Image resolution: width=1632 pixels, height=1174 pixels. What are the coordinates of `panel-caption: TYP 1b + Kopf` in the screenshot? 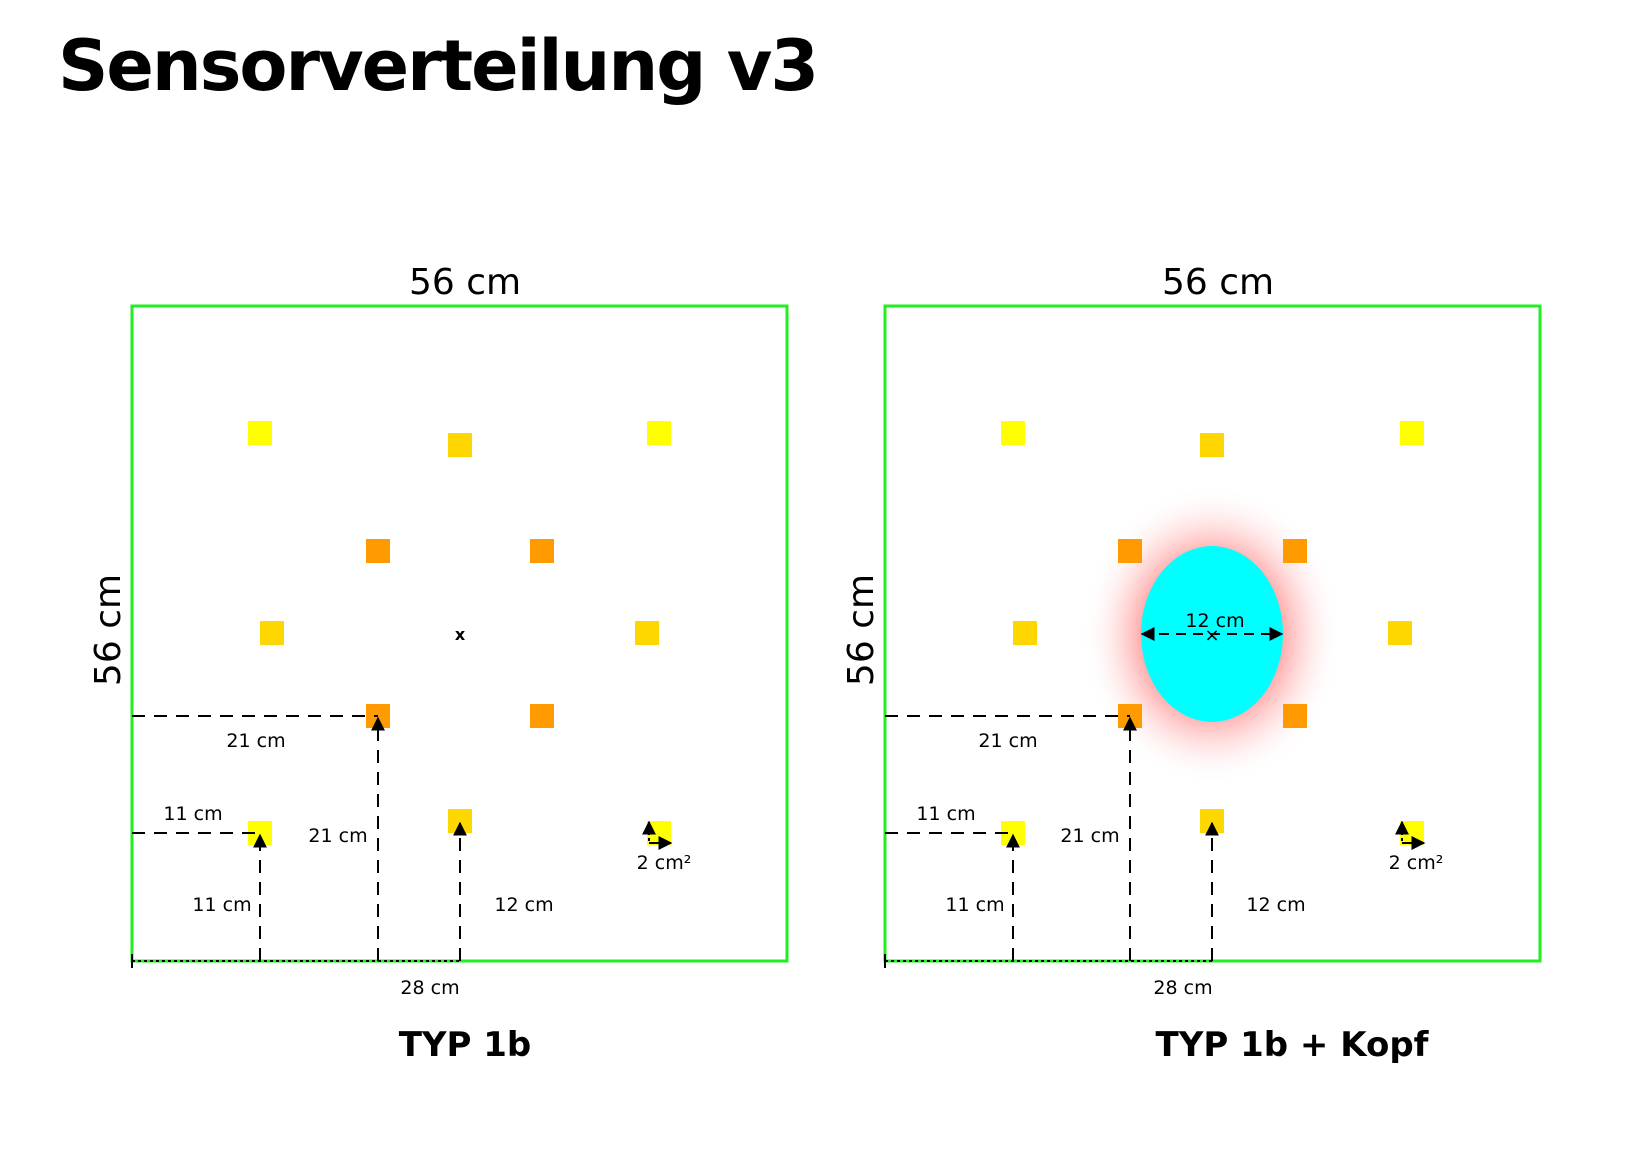 It's located at (1293, 1045).